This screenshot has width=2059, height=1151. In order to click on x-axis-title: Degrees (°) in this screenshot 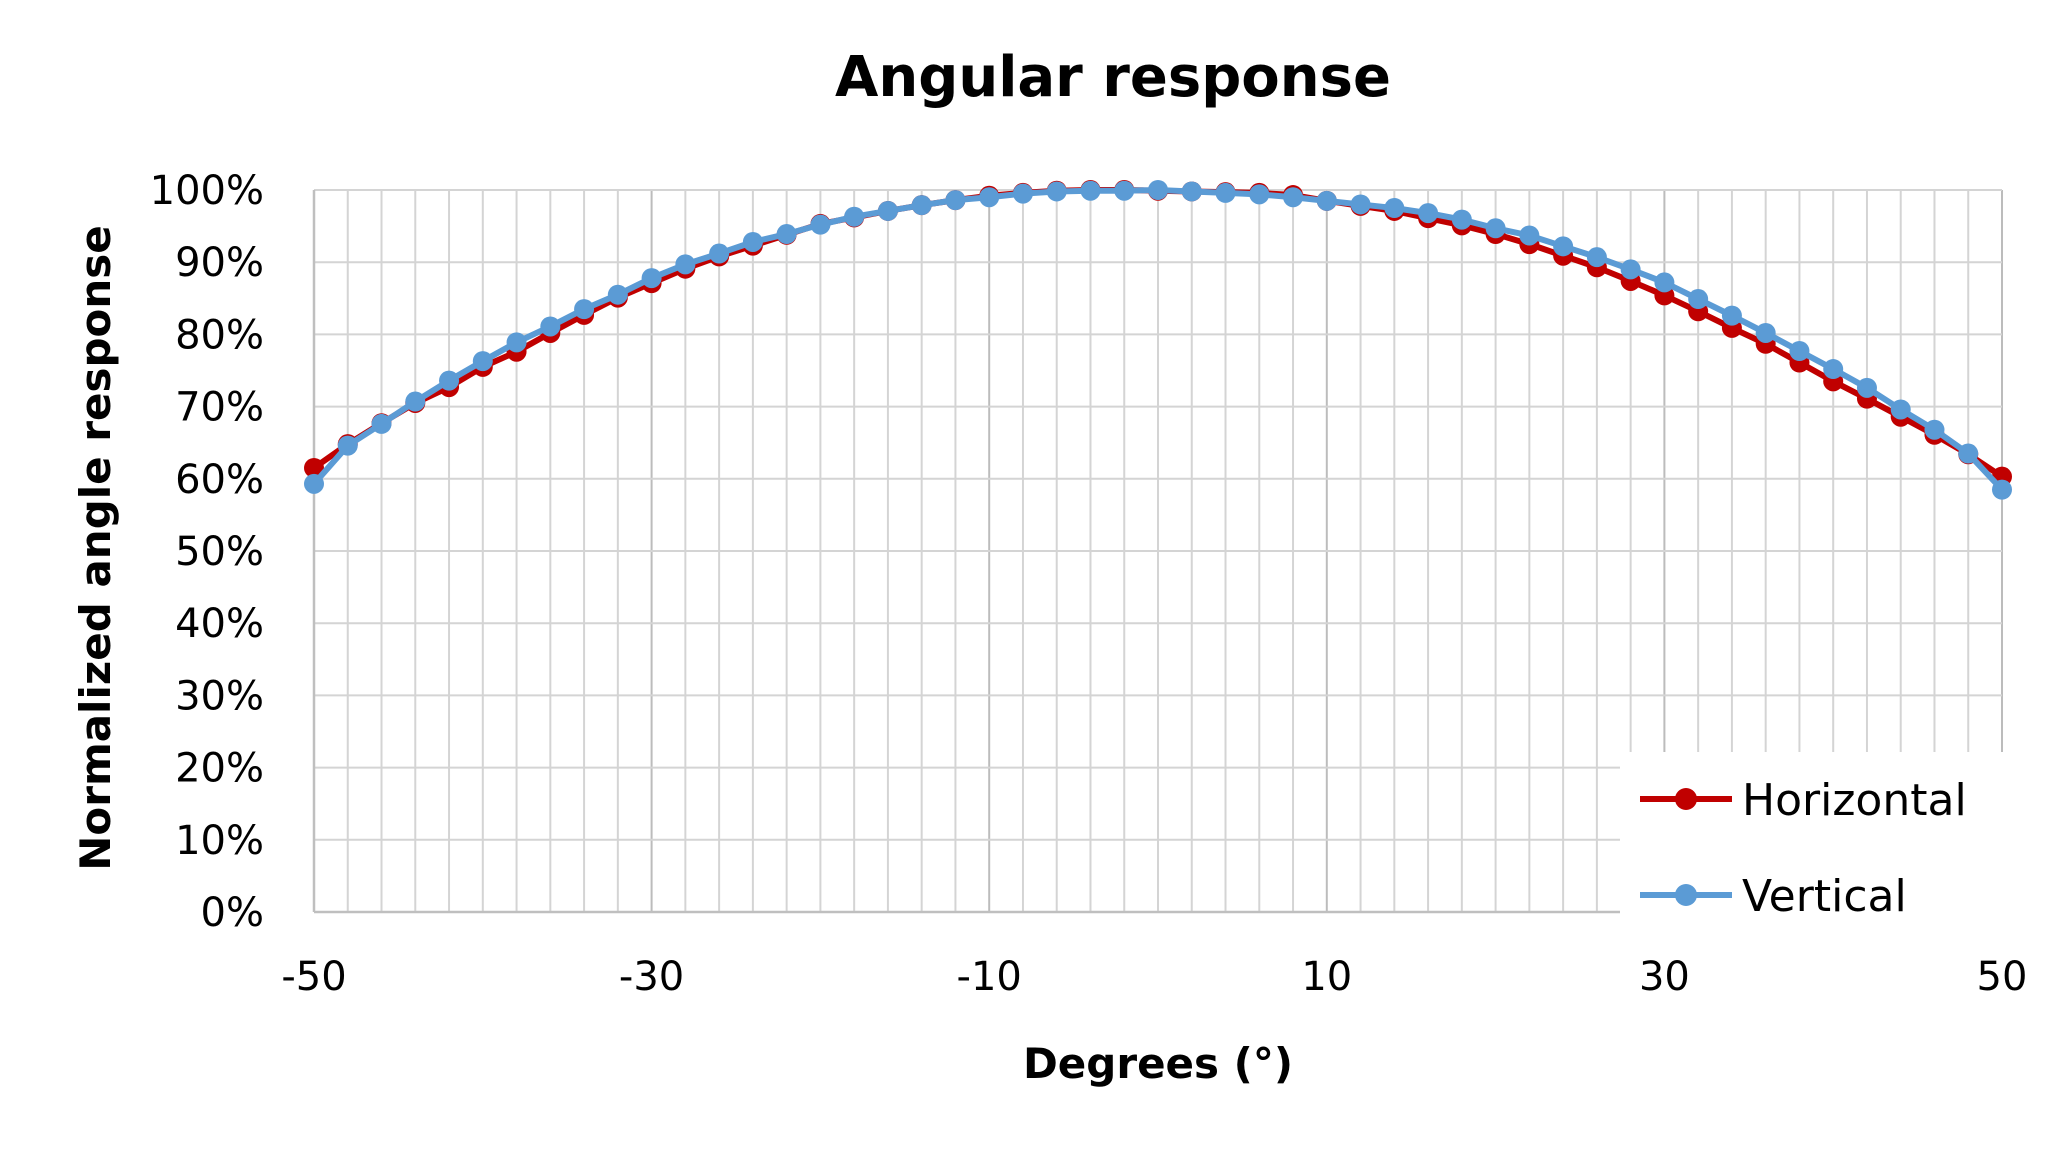, I will do `click(1158, 1063)`.